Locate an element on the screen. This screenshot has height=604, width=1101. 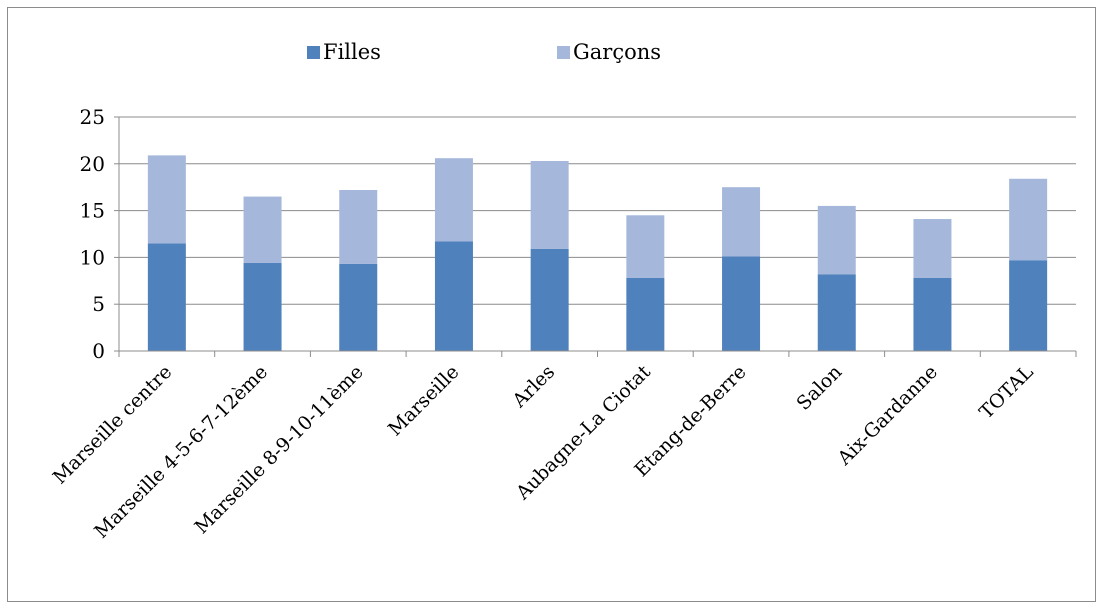
x-category-label: Salon is located at coordinates (819, 388).